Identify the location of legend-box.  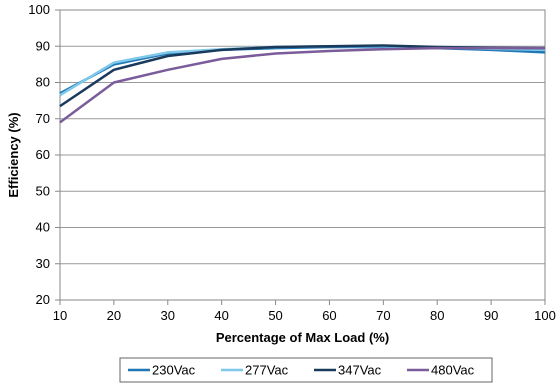
(306, 370).